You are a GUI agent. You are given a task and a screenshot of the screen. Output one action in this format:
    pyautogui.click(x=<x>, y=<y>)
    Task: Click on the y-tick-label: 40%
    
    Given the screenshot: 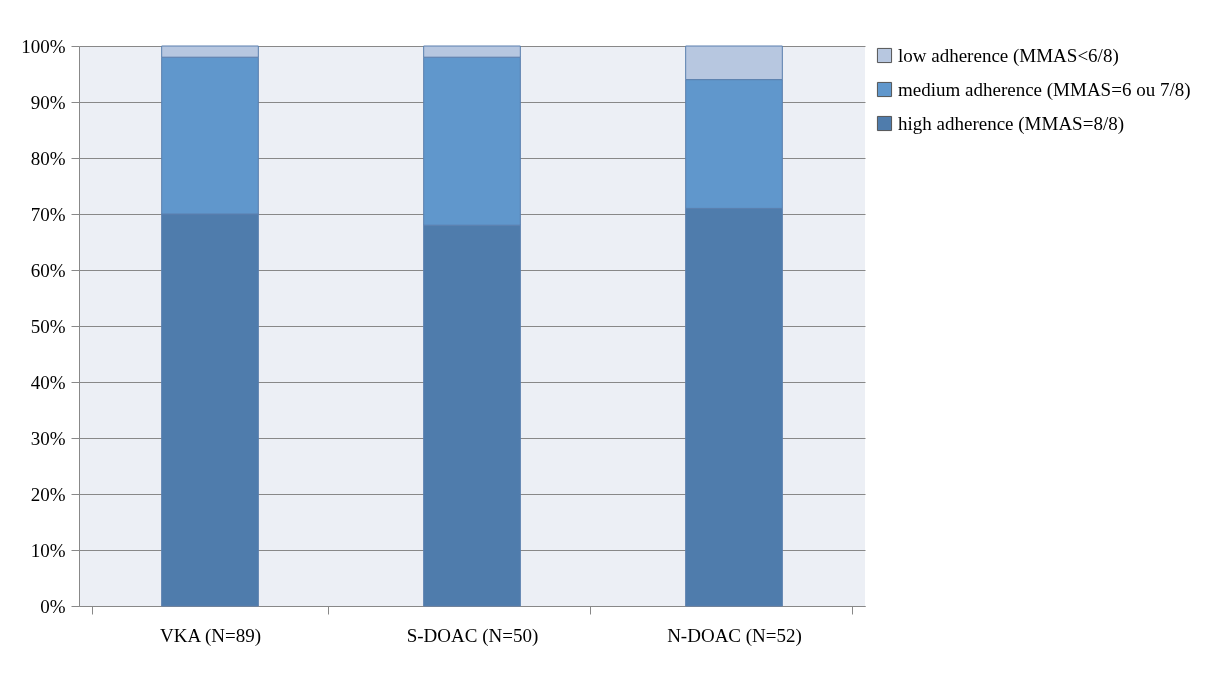 What is the action you would take?
    pyautogui.click(x=48, y=382)
    